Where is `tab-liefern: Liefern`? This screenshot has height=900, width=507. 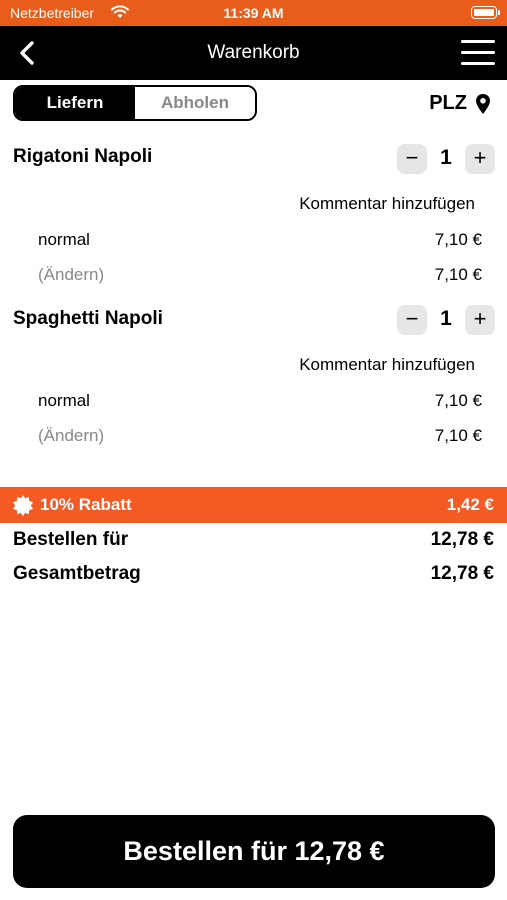
tab-liefern: Liefern is located at coordinates (75, 103).